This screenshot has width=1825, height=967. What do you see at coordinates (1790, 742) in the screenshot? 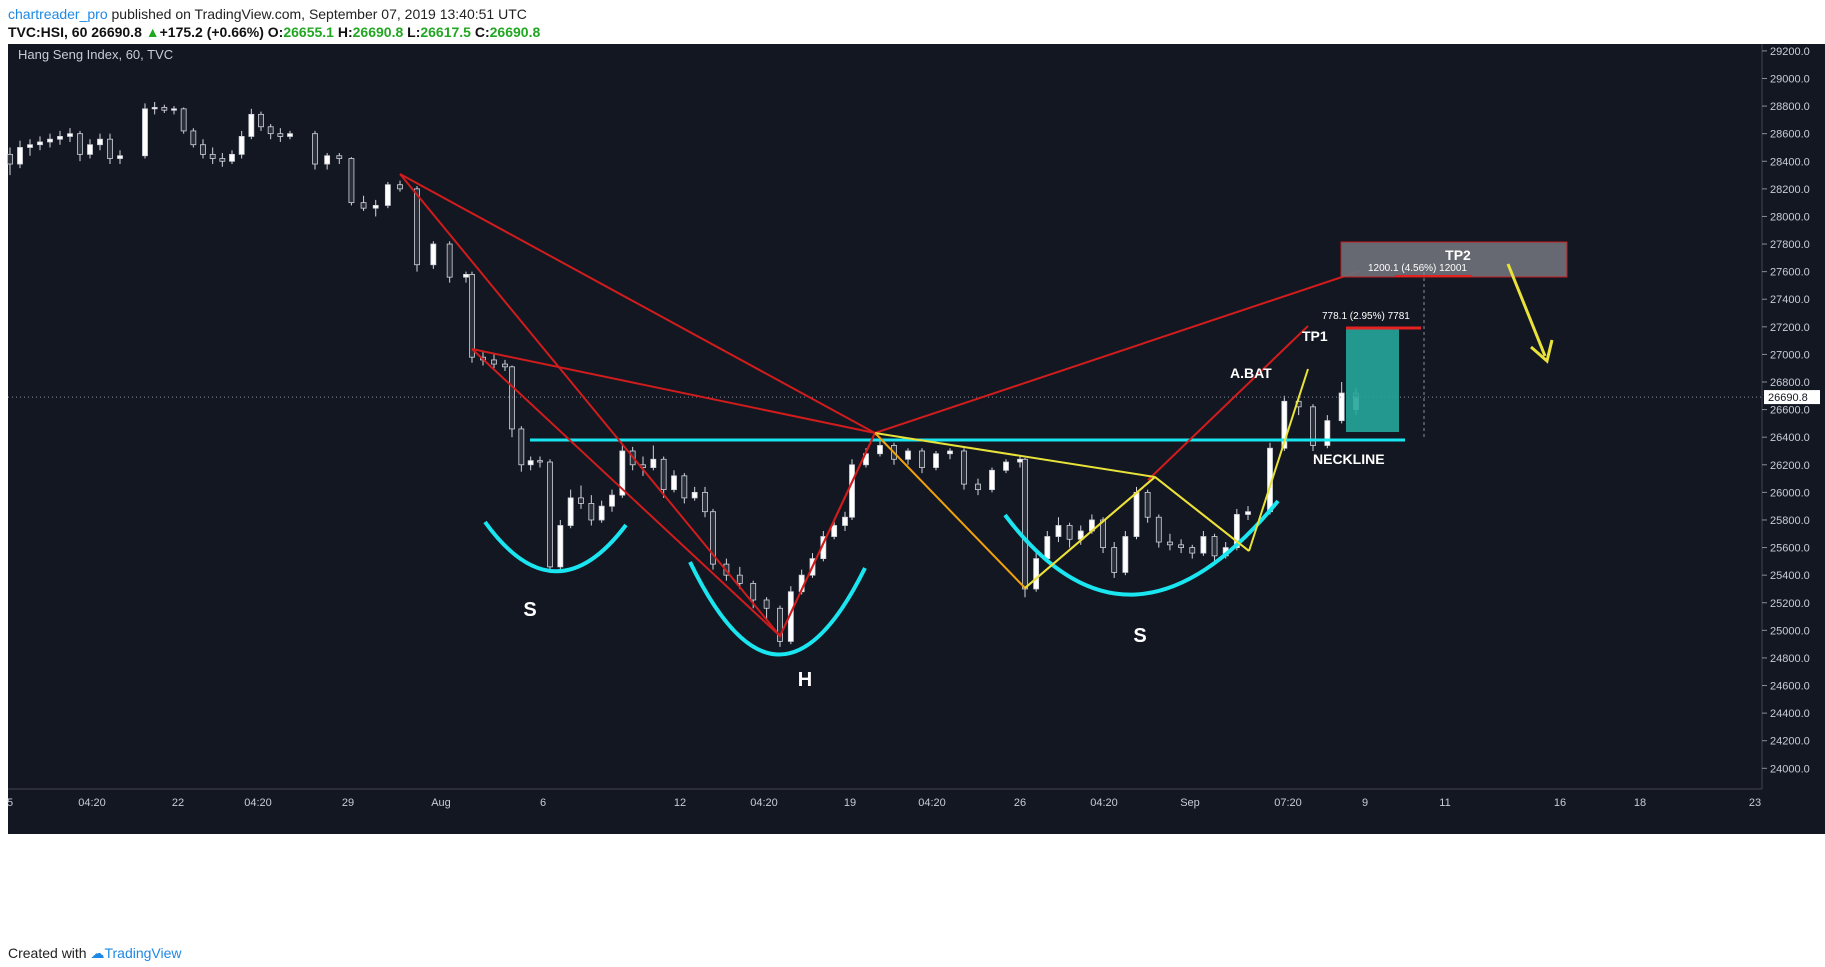
I see `y-tick-label: 24200.0` at bounding box center [1790, 742].